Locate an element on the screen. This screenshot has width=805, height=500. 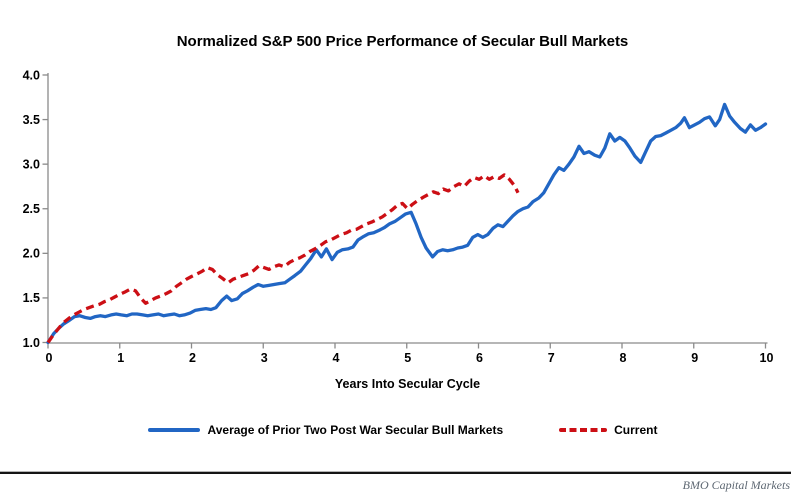
x-tick-label: 5 is located at coordinates (407, 358).